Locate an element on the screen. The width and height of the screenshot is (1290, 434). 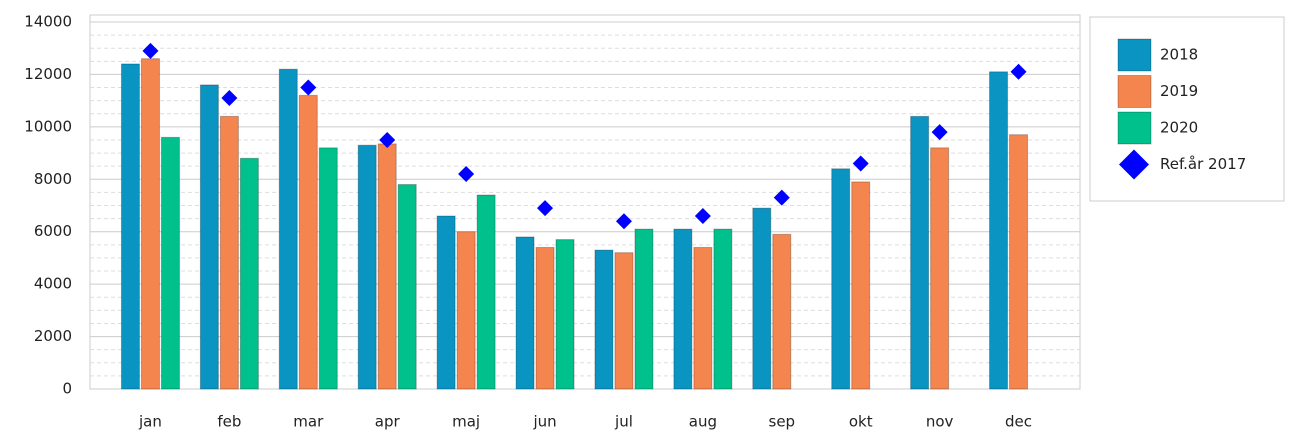
x-tick-label: maj is located at coordinates (466, 422).